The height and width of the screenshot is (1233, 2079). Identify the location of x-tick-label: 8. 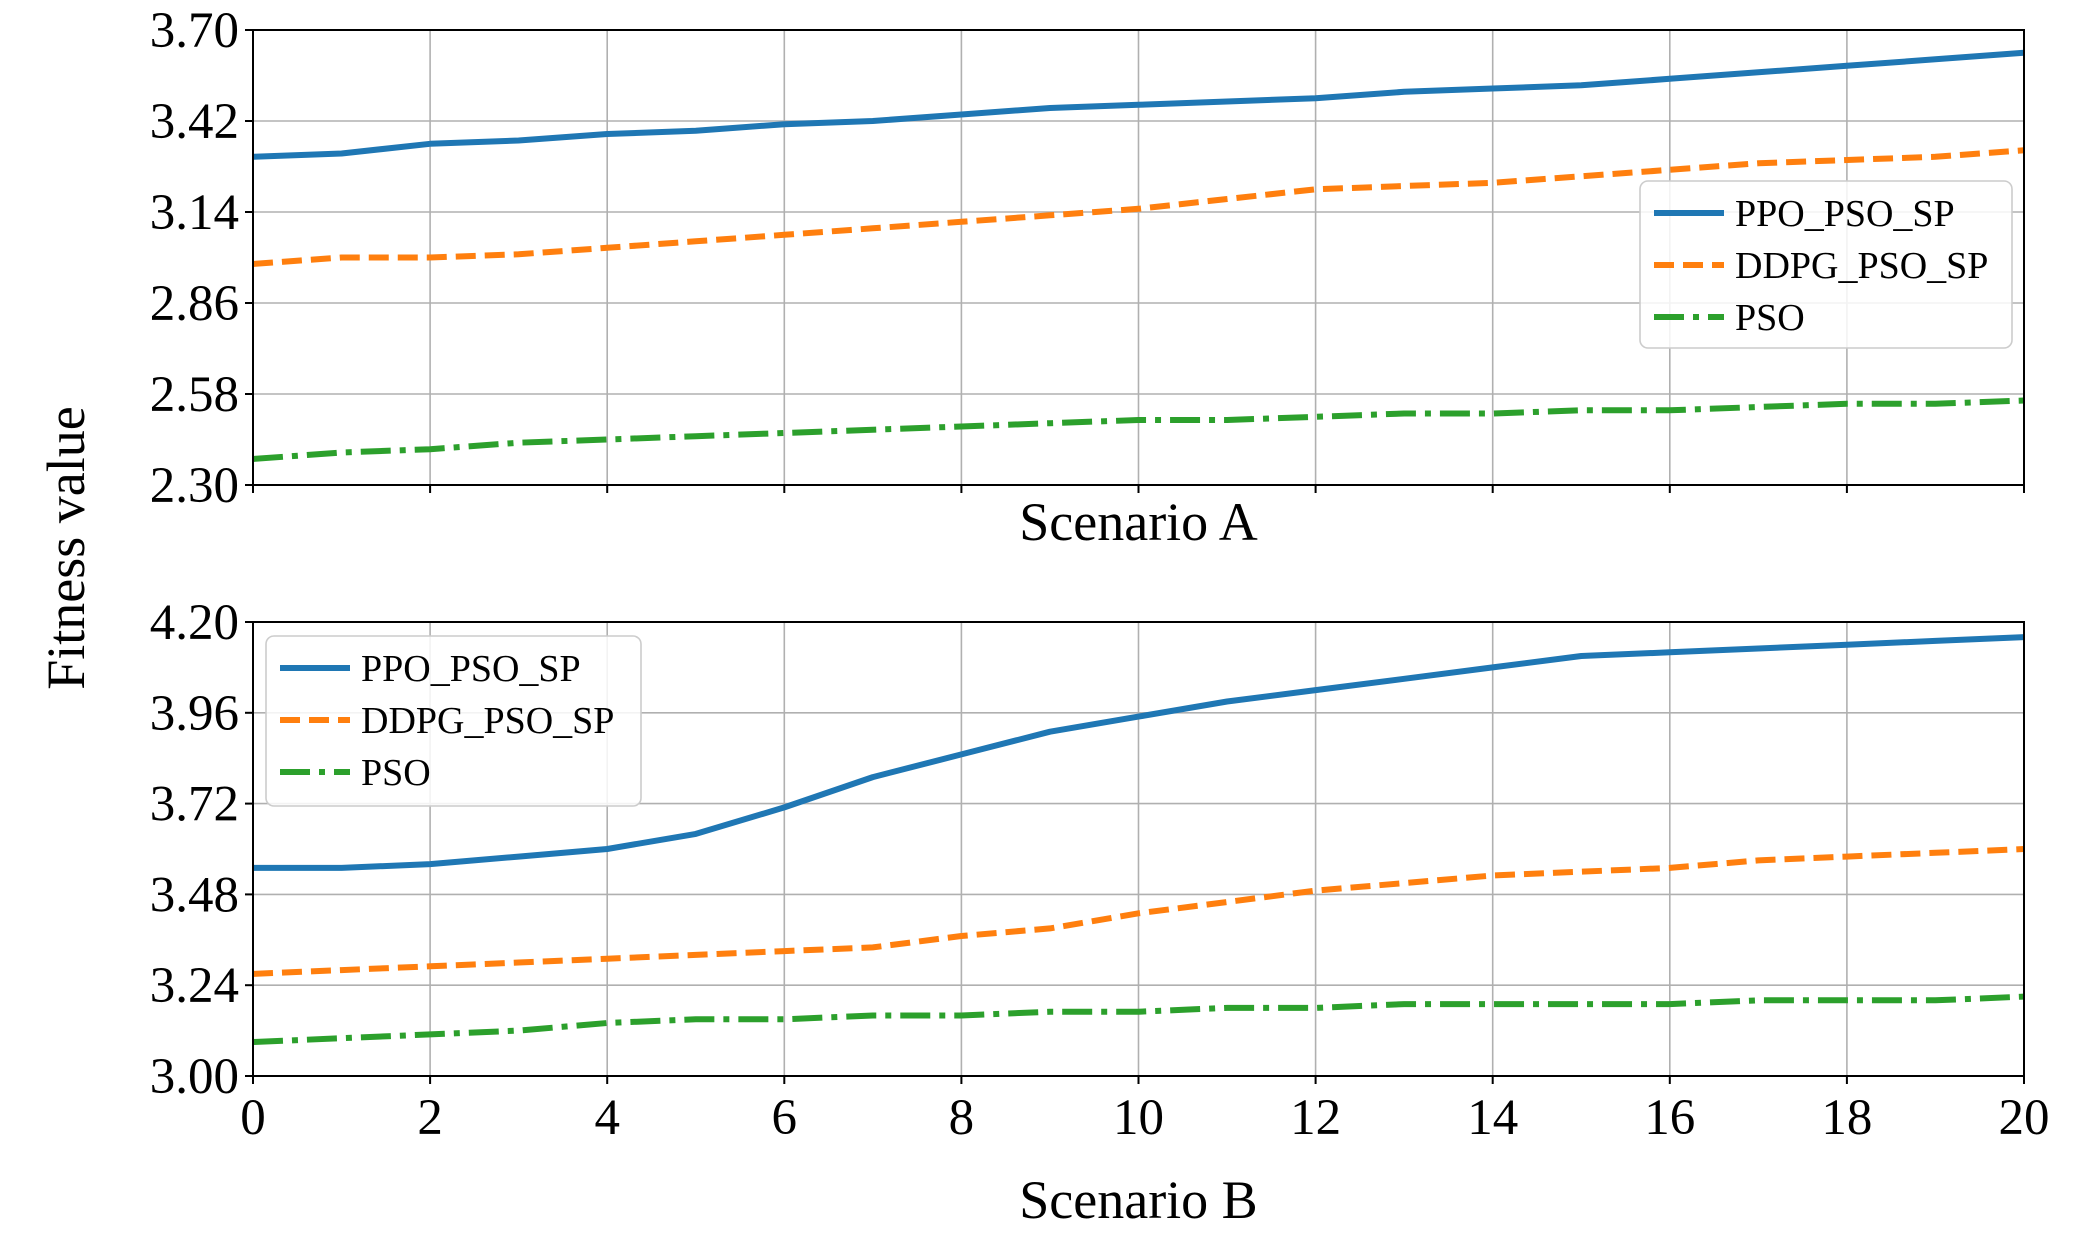
(962, 1118).